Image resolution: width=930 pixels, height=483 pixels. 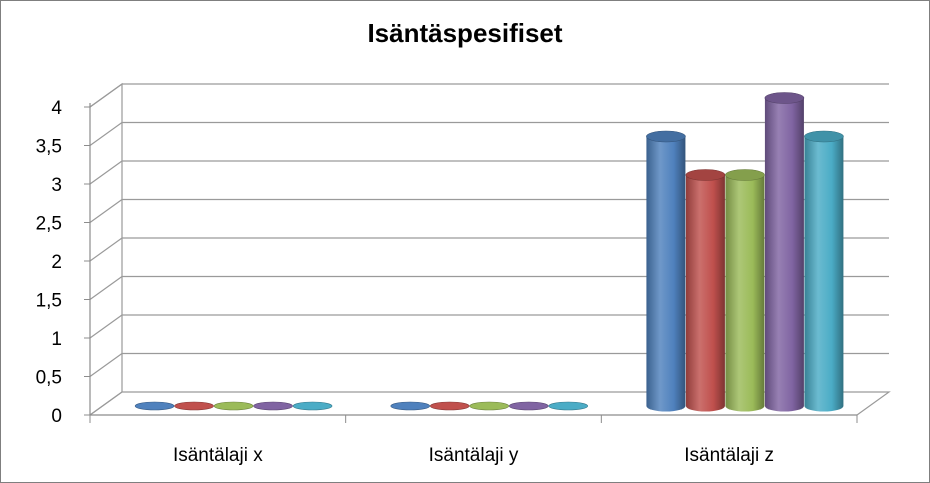 What do you see at coordinates (49, 301) in the screenshot?
I see `y-tick-label: 1,5` at bounding box center [49, 301].